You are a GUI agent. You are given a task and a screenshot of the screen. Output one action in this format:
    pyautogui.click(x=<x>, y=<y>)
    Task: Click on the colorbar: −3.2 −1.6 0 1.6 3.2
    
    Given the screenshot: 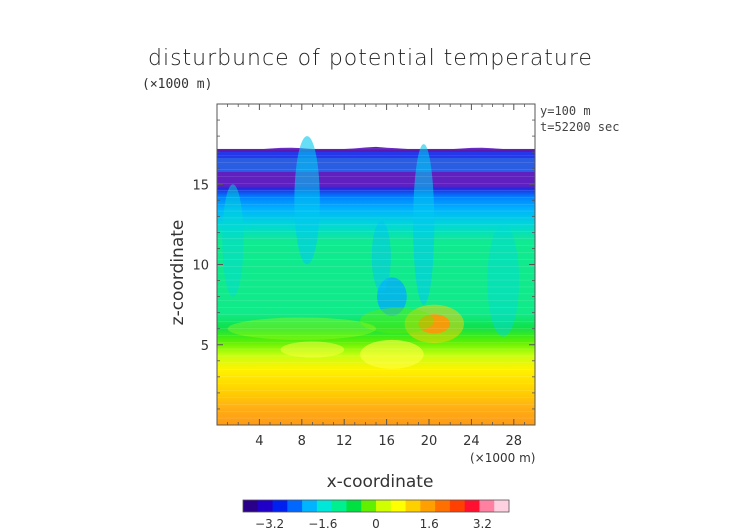 What is the action you would take?
    pyautogui.click(x=376, y=515)
    